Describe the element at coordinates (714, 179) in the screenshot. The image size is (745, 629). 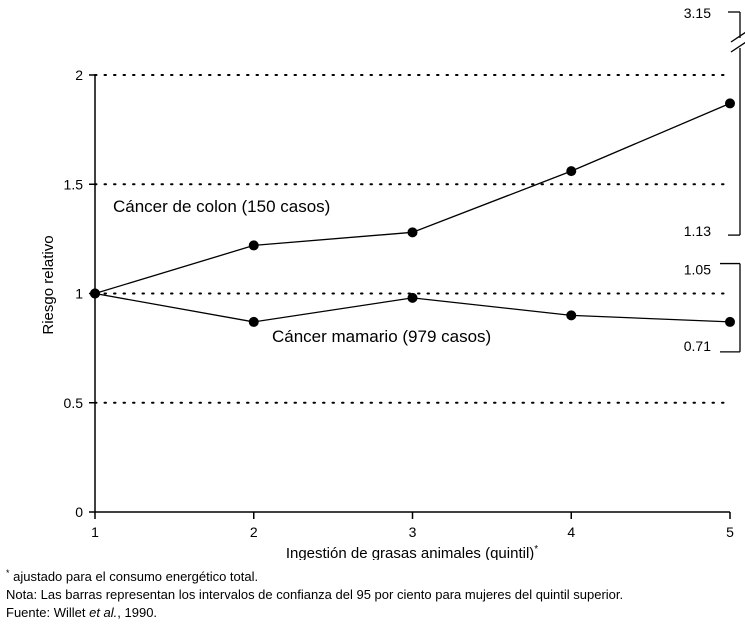
I see `confidence-interval-bars: 3.15 1.13 1.05 0.71` at that location.